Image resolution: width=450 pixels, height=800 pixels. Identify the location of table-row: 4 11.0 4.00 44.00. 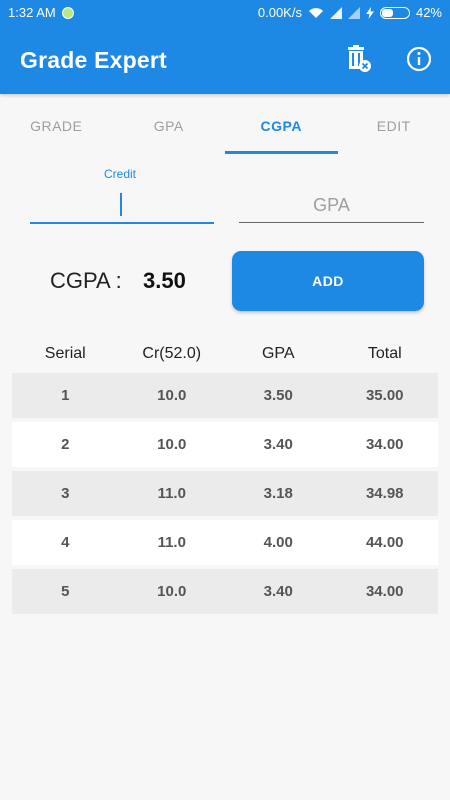
(225, 542).